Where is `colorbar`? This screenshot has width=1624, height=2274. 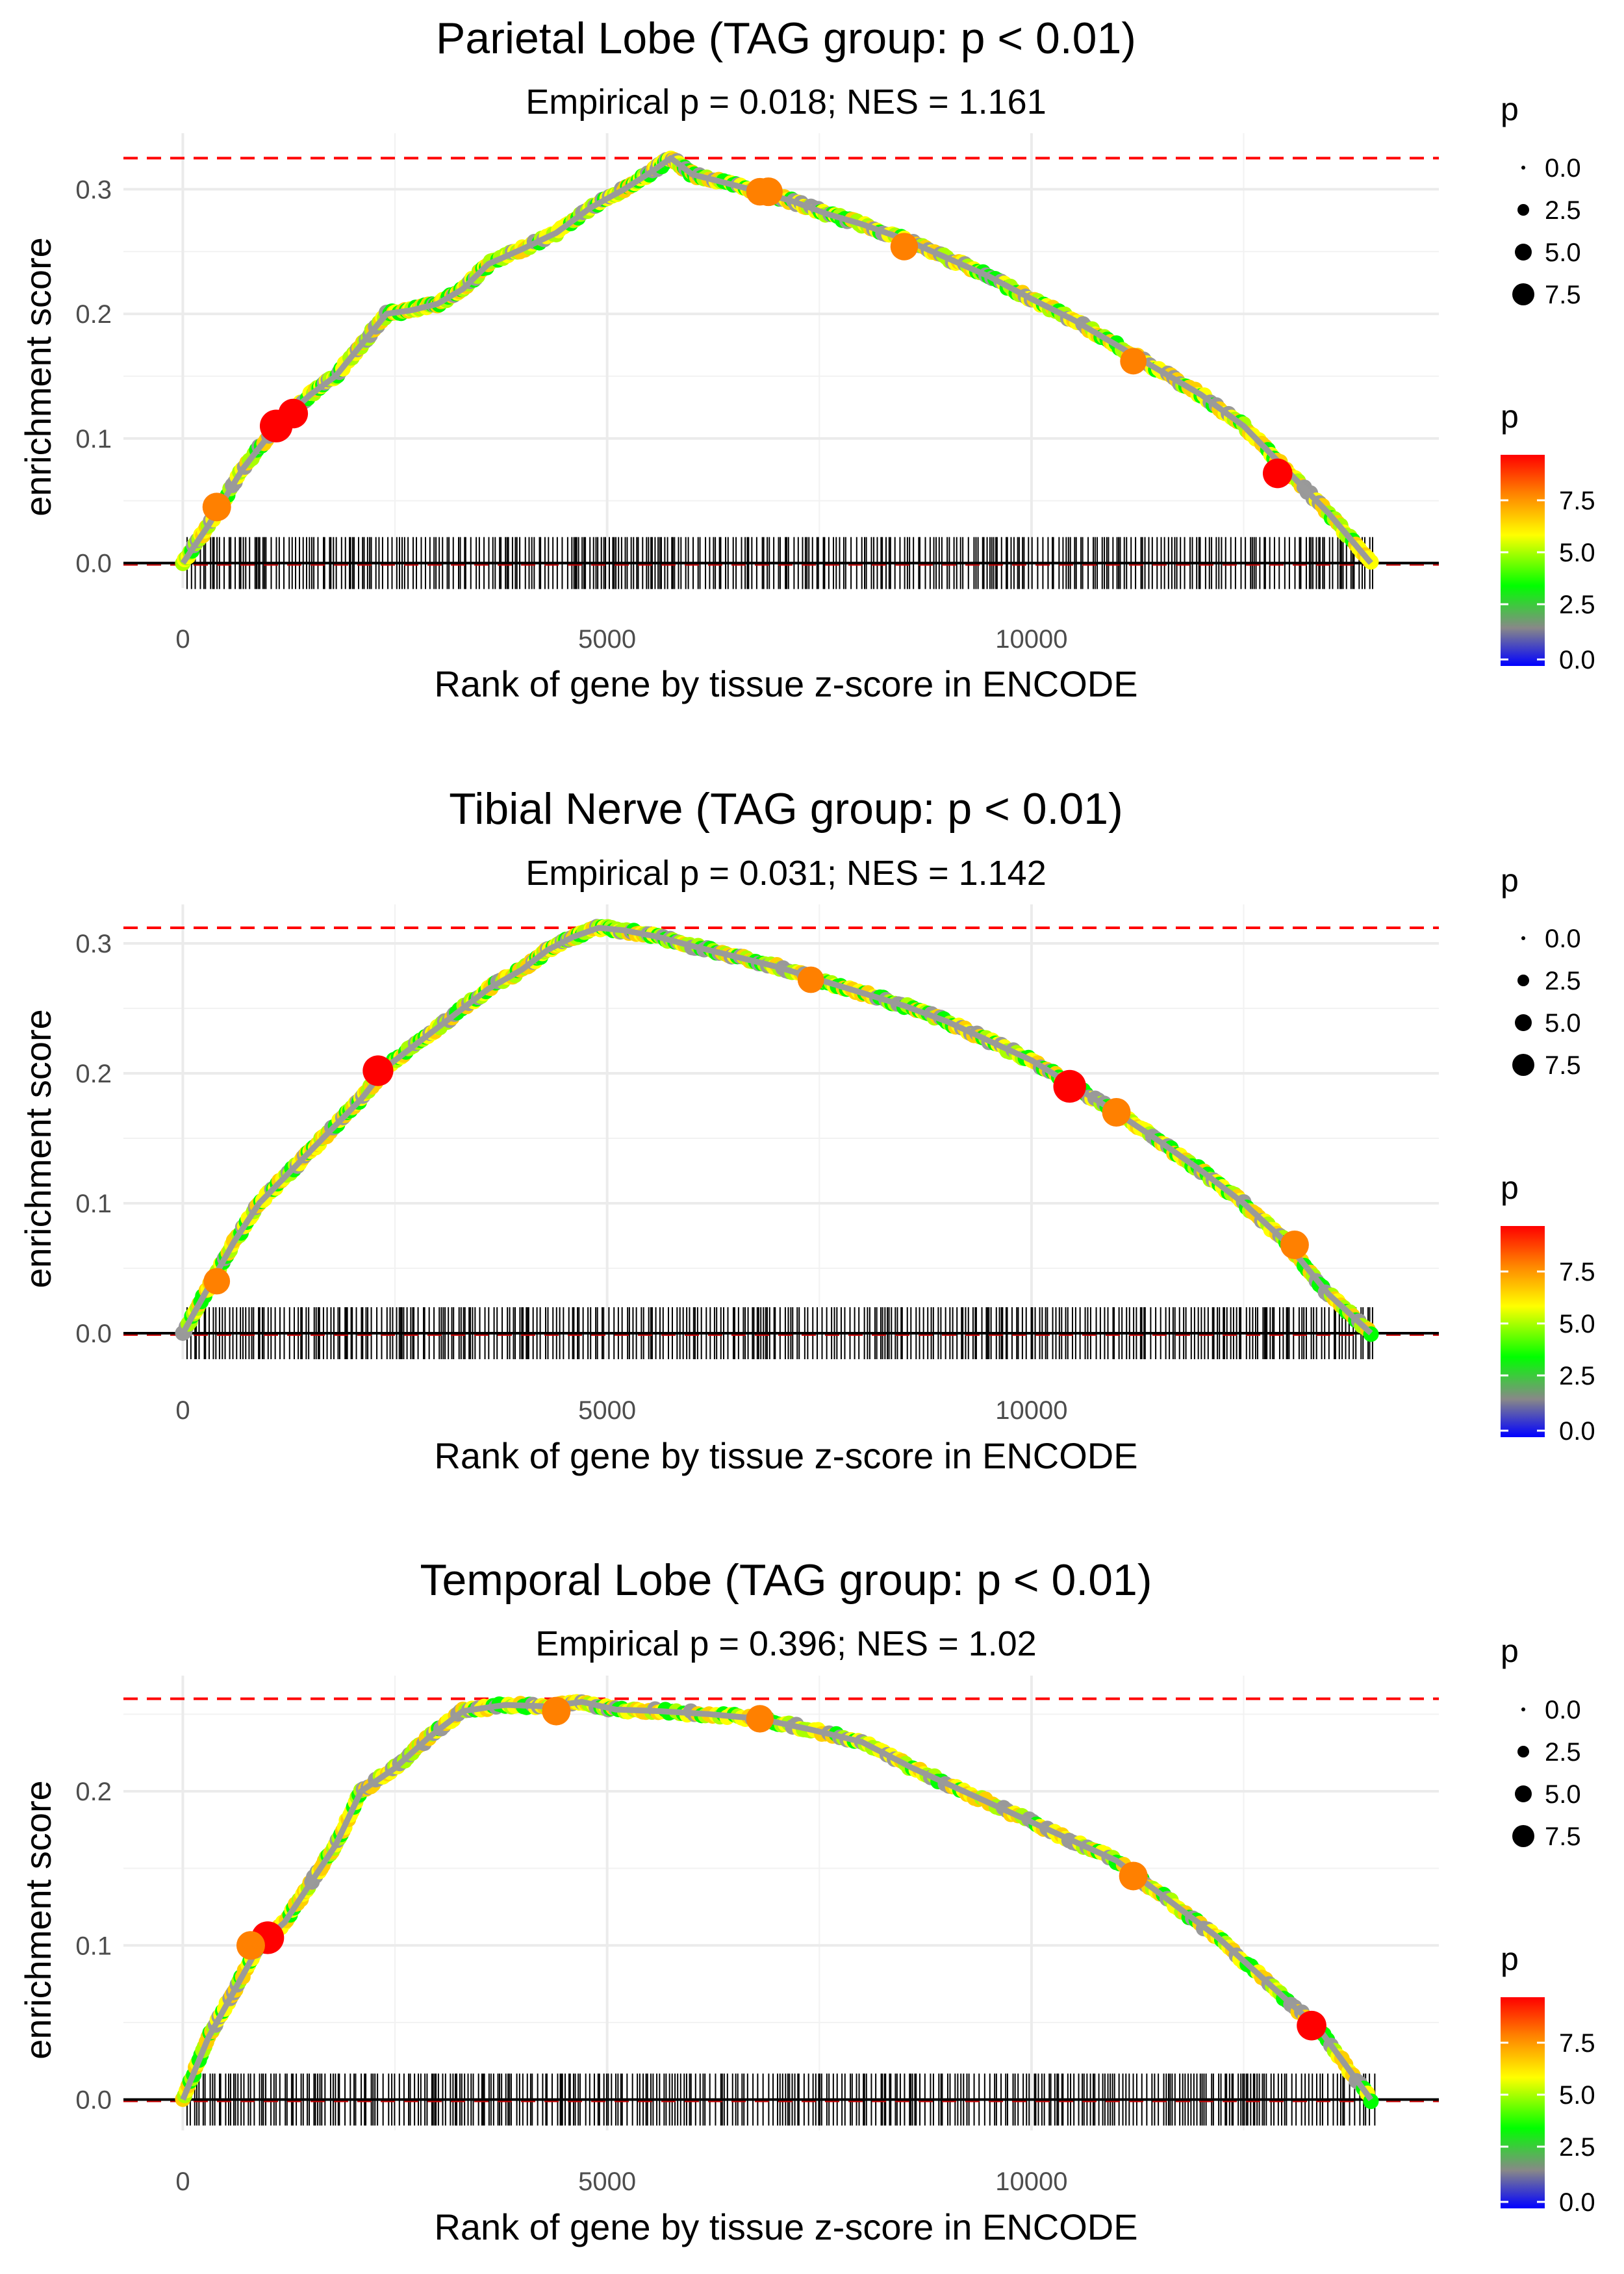
colorbar is located at coordinates (1523, 560).